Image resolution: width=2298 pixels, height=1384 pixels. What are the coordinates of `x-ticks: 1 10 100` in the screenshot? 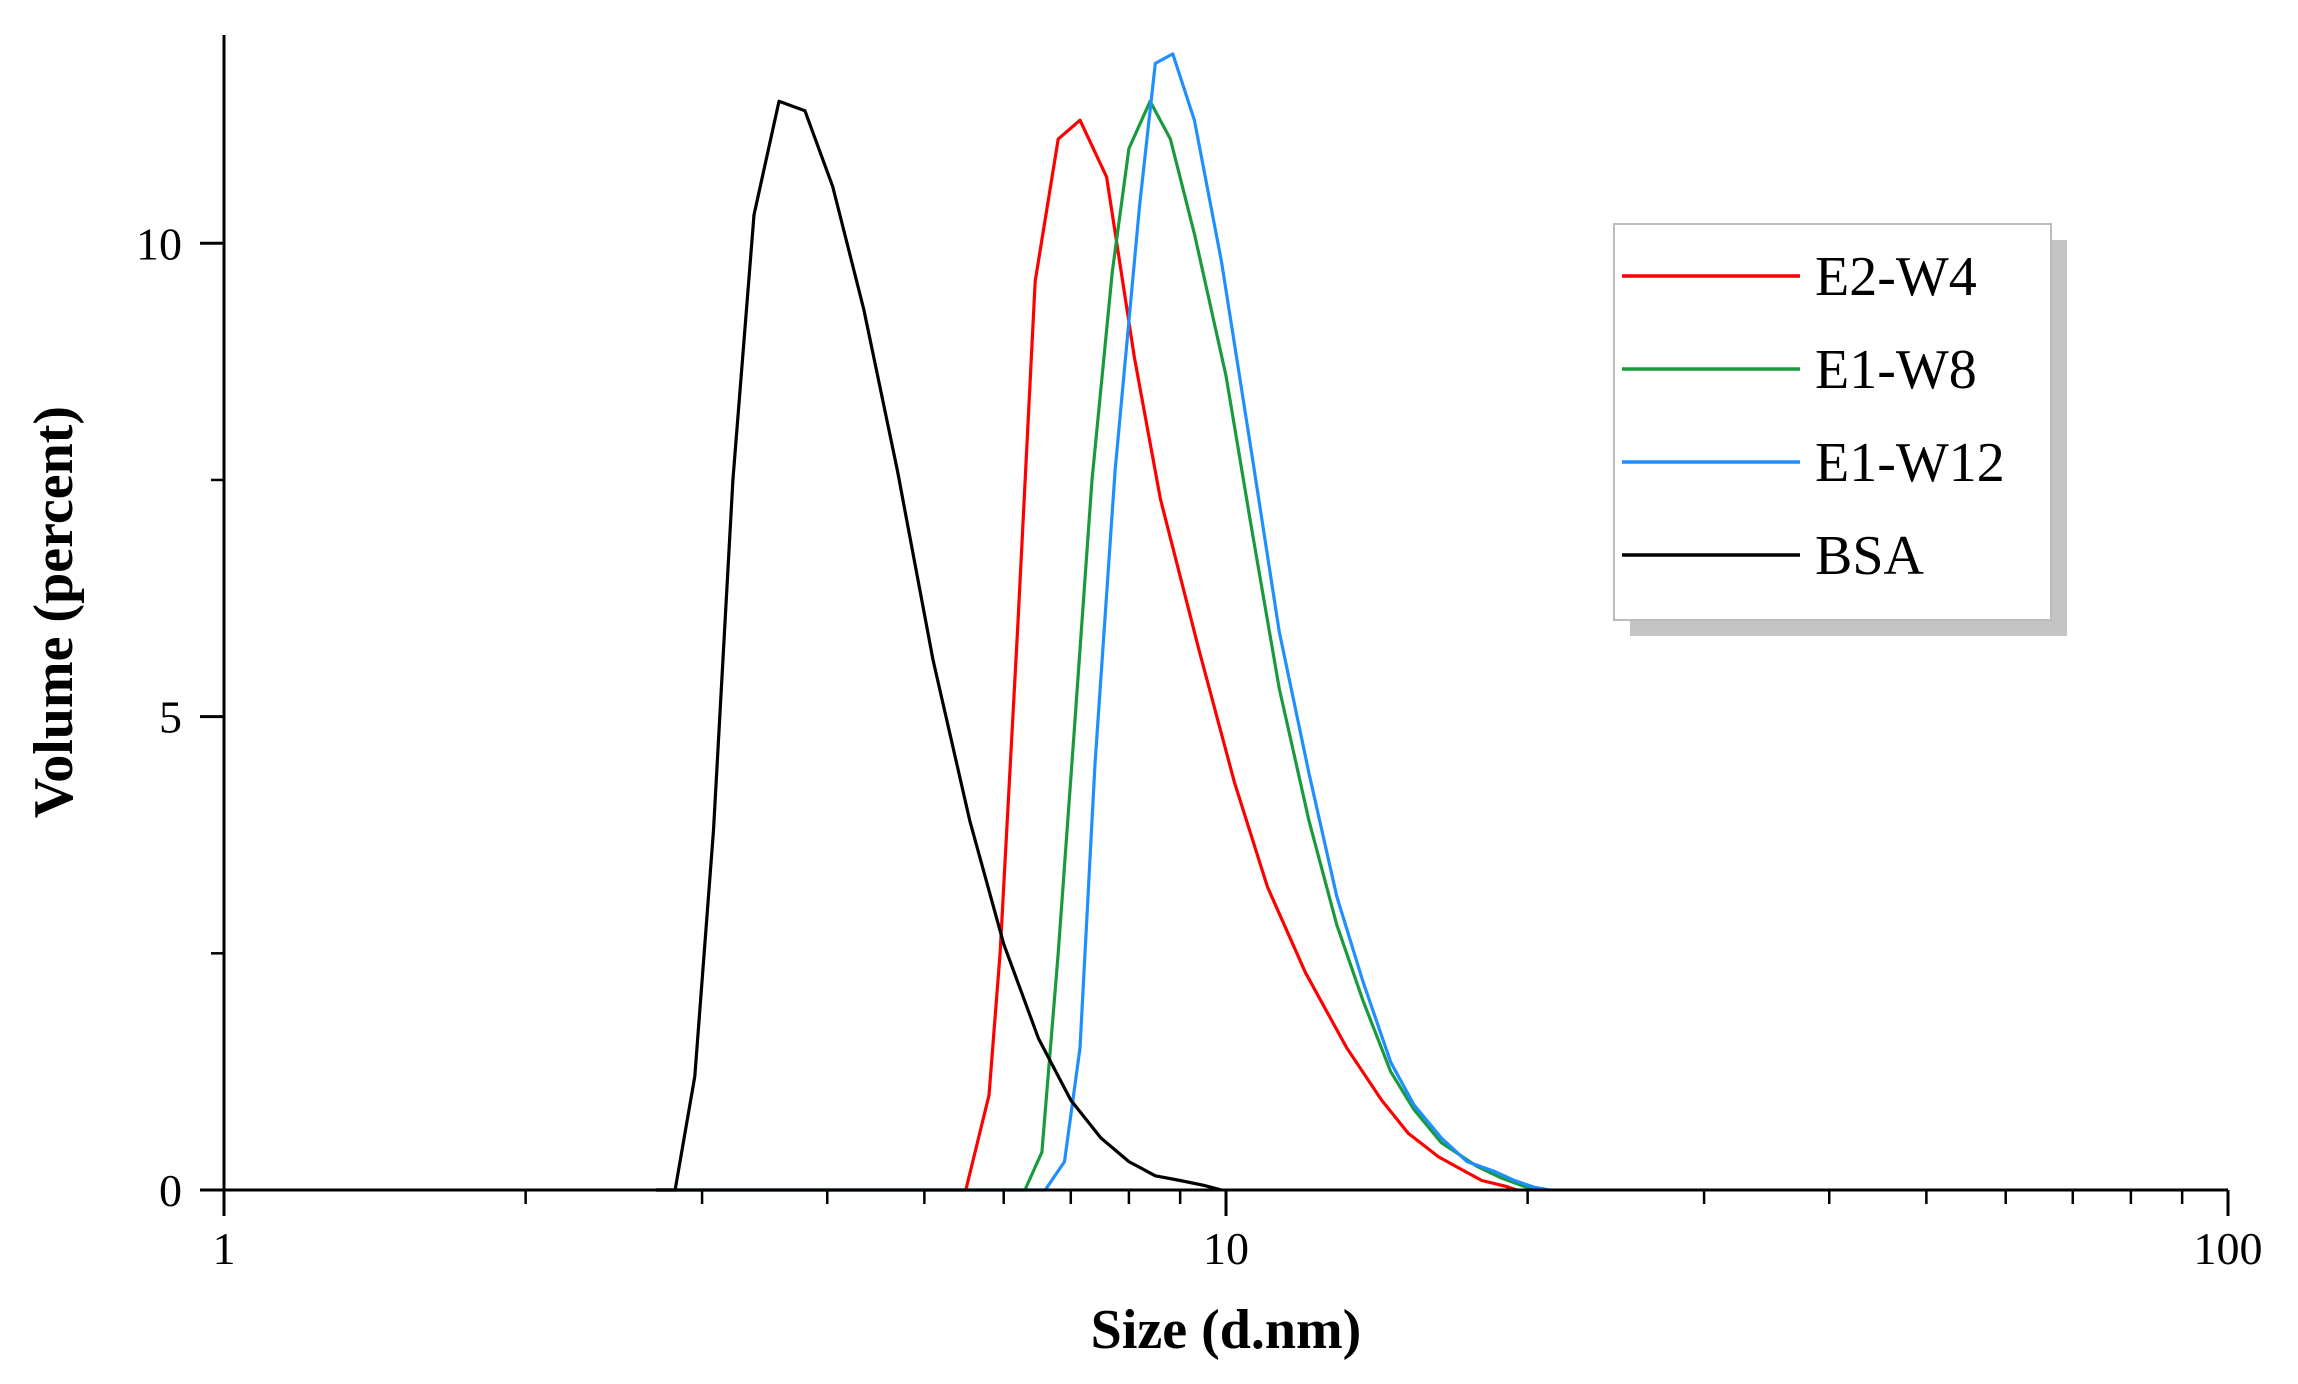 It's located at (1238, 1232).